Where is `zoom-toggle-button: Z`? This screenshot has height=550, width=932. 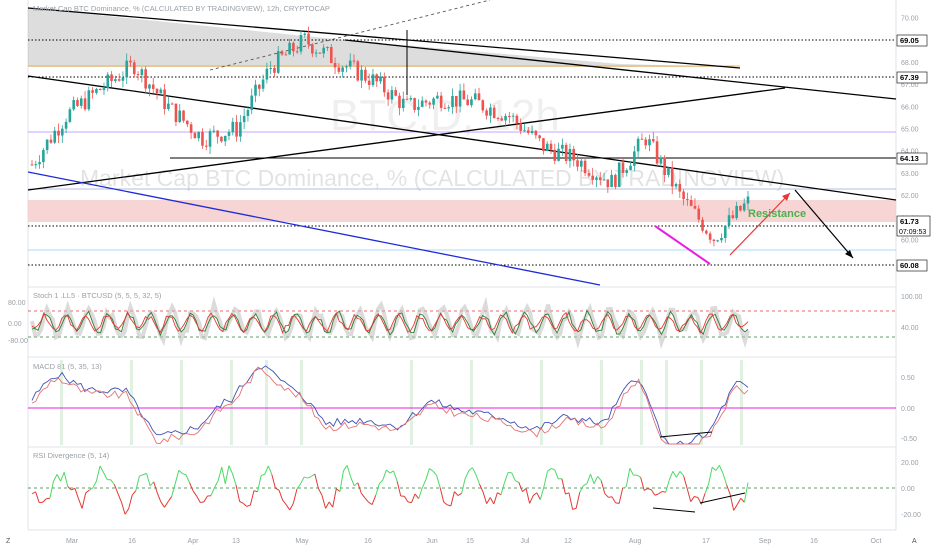
zoom-toggle-button: Z is located at coordinates (8, 541).